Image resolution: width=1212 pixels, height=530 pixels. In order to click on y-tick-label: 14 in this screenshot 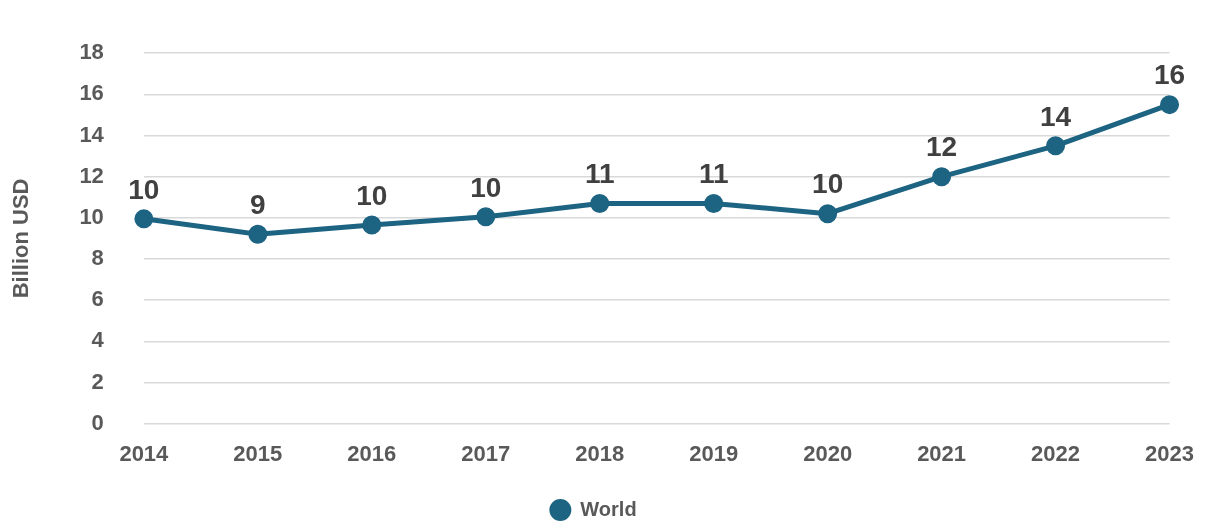, I will do `click(92, 134)`.